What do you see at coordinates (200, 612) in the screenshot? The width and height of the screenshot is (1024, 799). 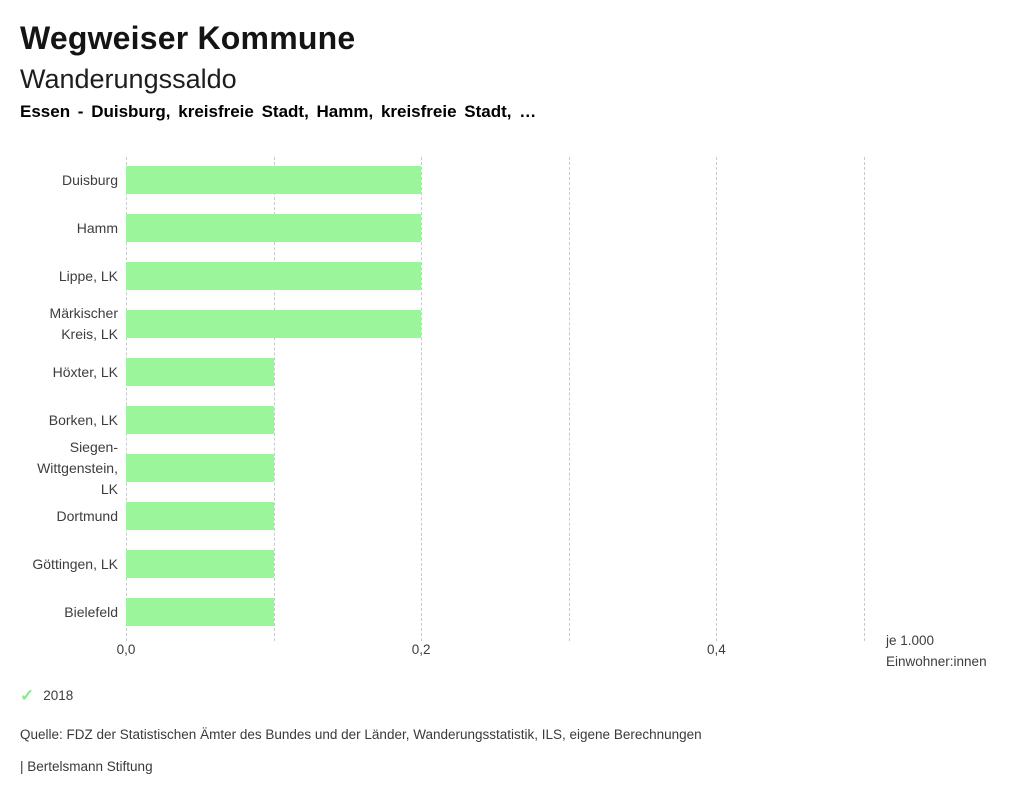 I see `bar-bielefeld` at bounding box center [200, 612].